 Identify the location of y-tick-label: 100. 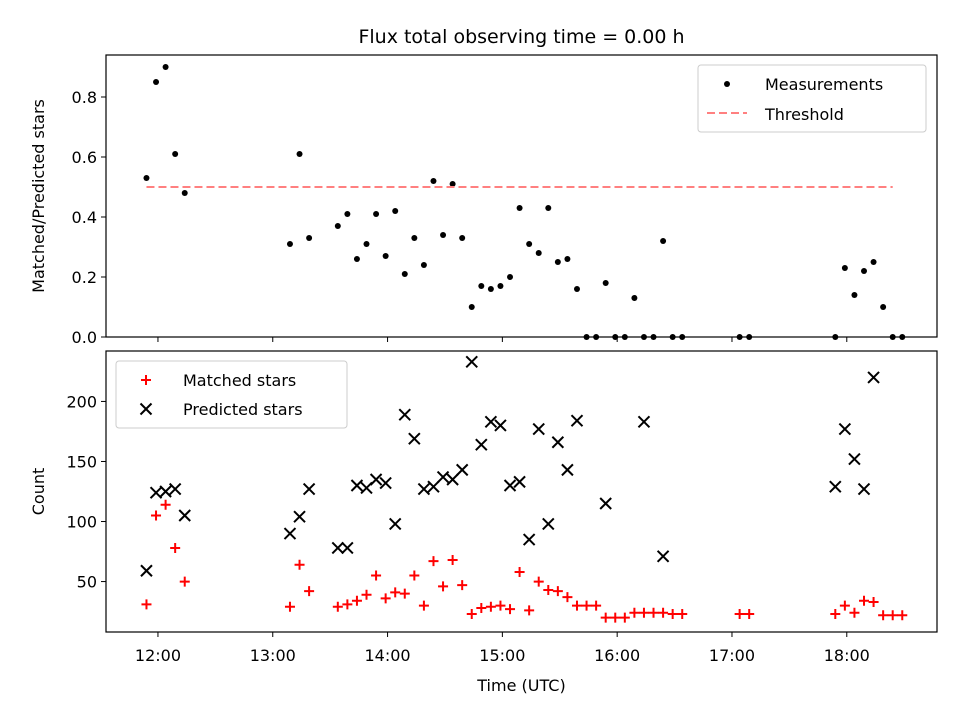
(81, 522).